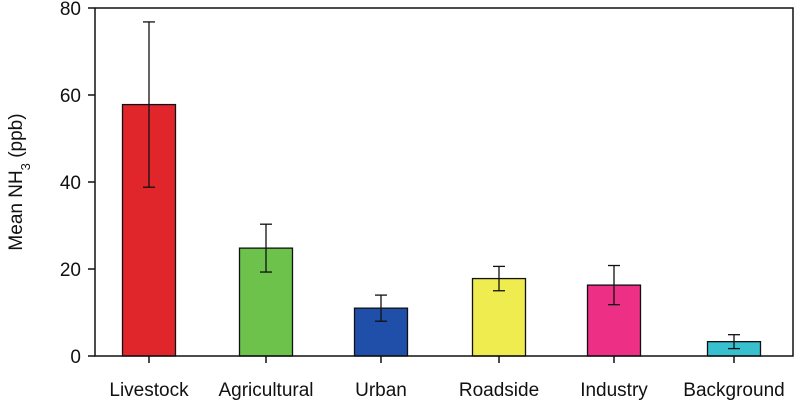 The width and height of the screenshot is (800, 412). What do you see at coordinates (614, 390) in the screenshot?
I see `x-tick-label-industry: Industry` at bounding box center [614, 390].